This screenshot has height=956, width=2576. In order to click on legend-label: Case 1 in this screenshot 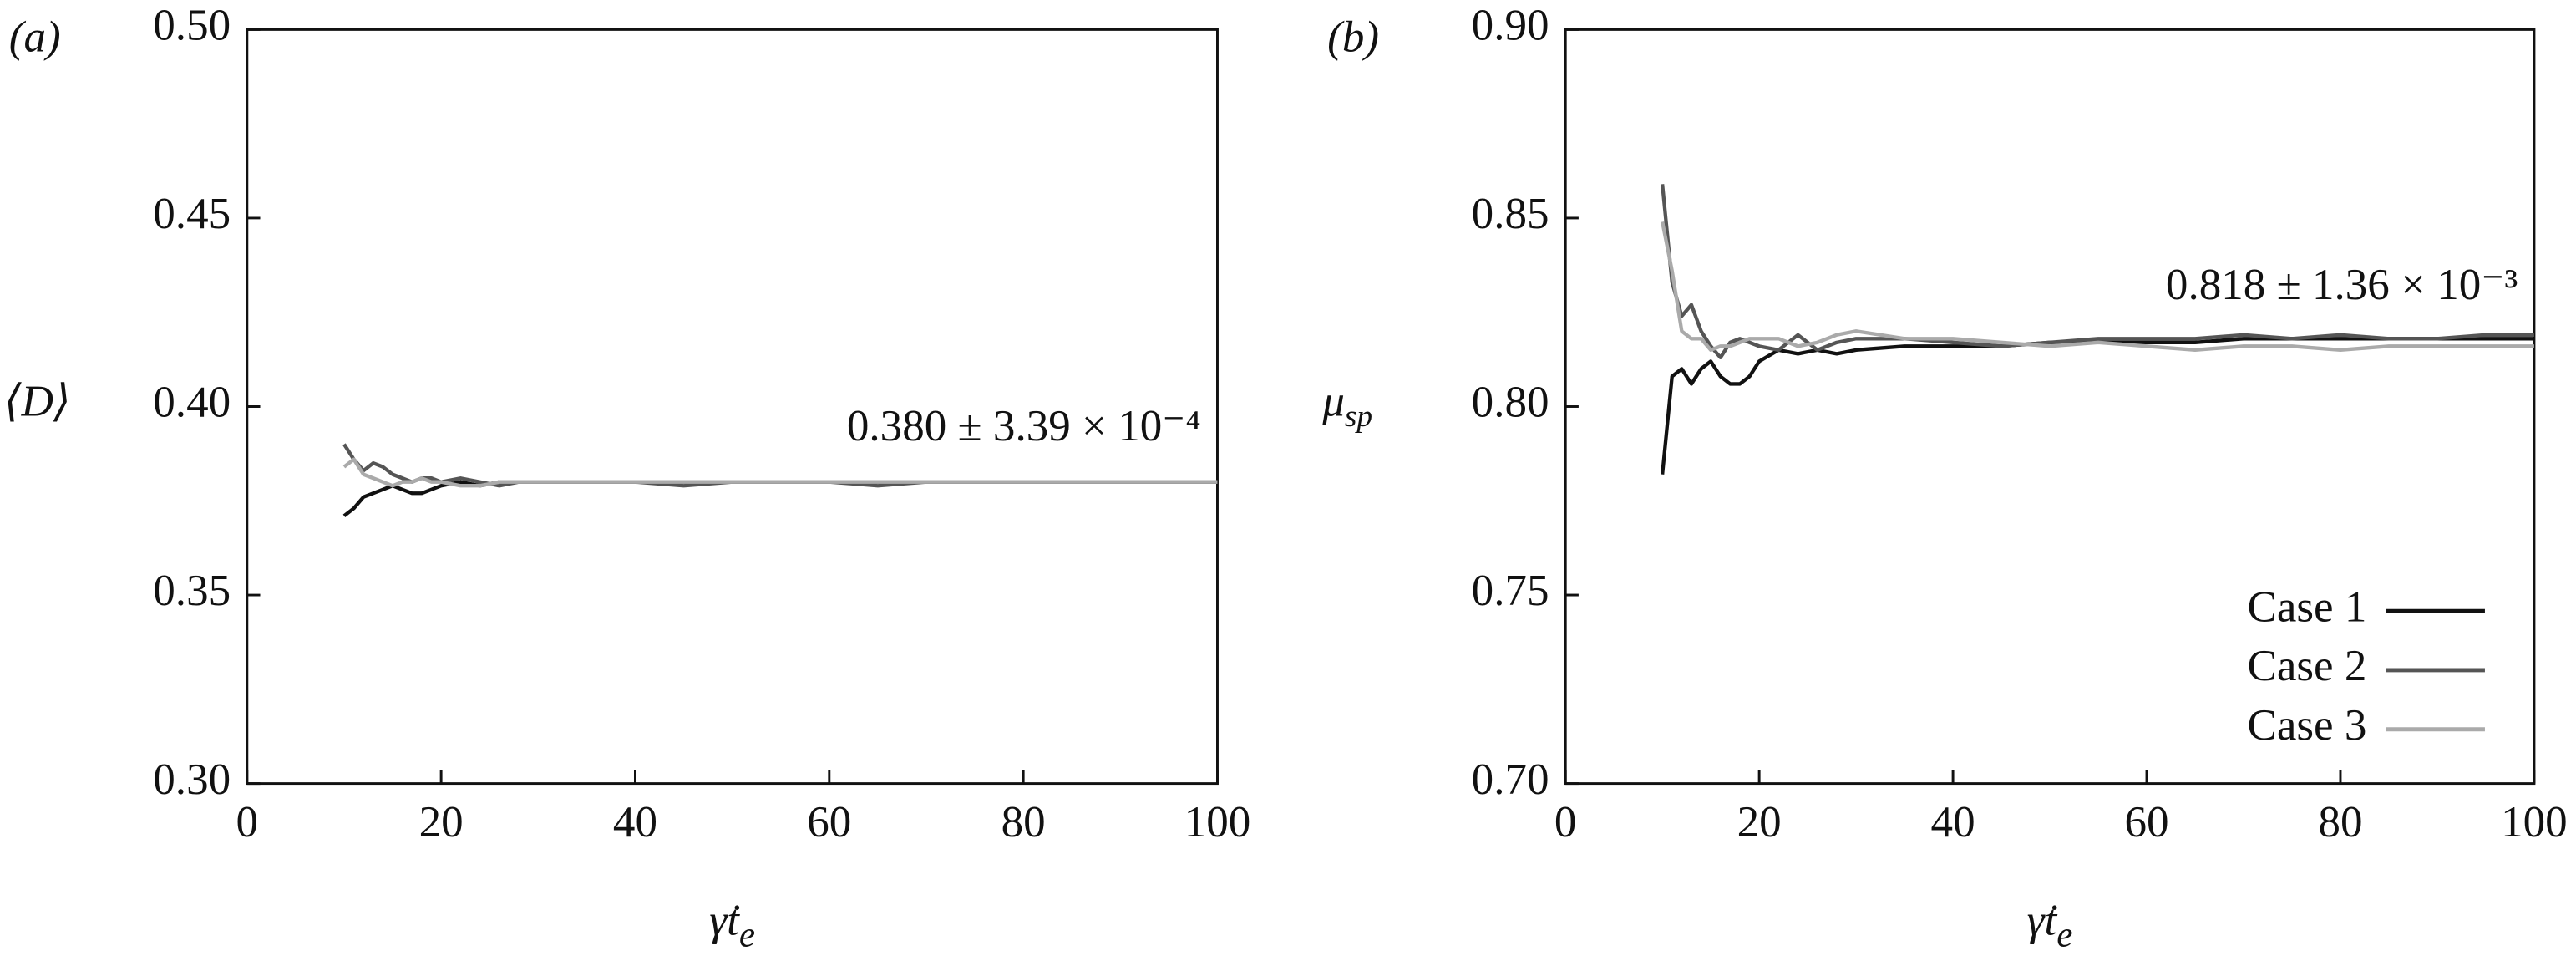, I will do `click(2306, 606)`.